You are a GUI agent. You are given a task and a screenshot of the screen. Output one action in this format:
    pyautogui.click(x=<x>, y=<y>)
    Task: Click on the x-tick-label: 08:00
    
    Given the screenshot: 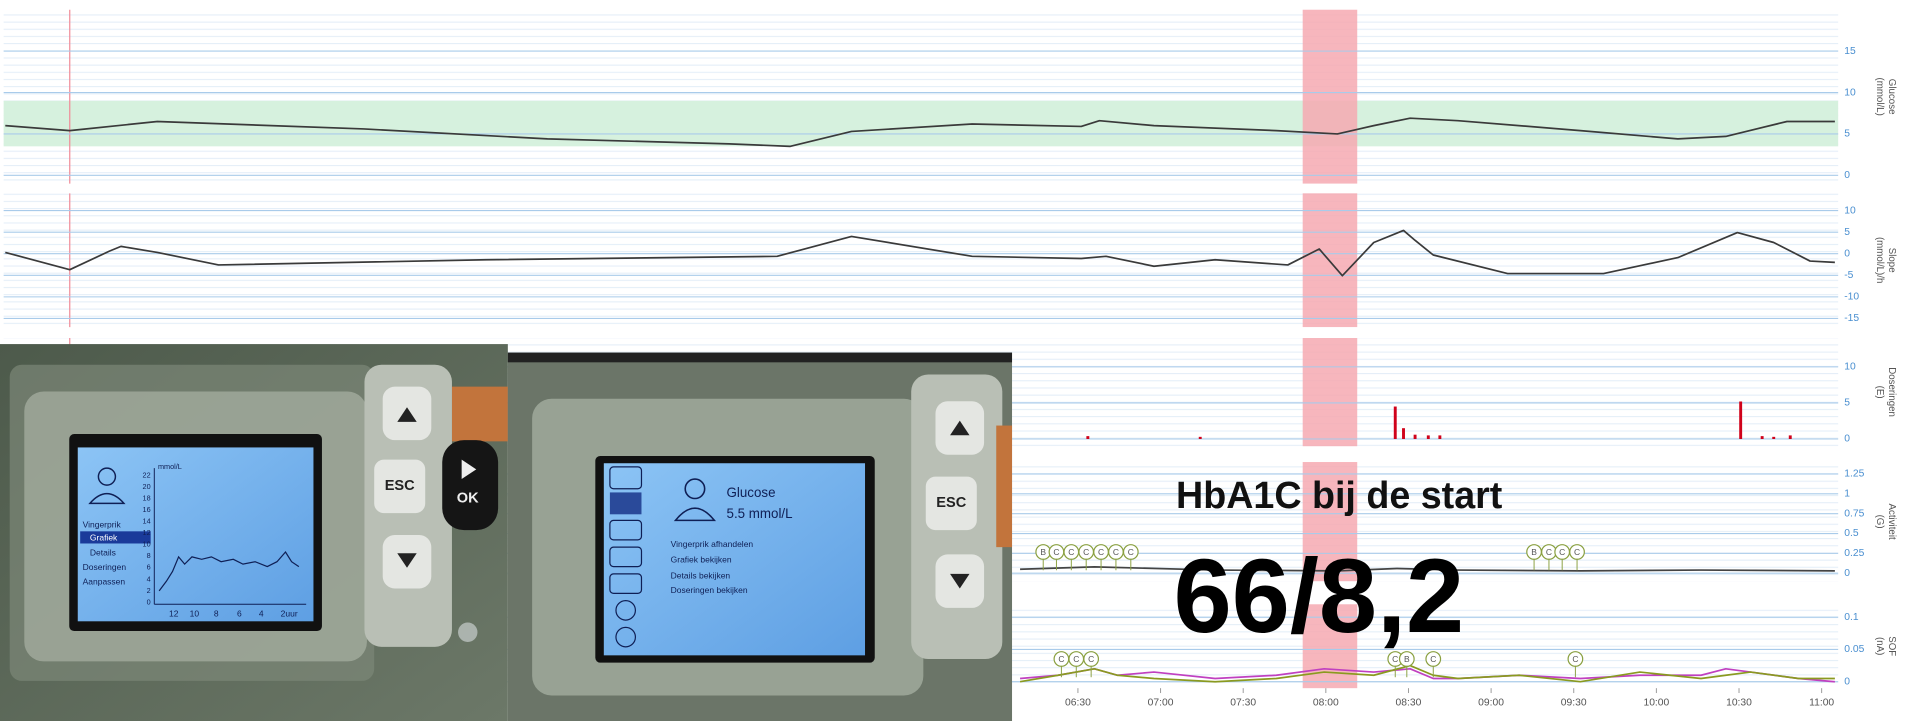 What is the action you would take?
    pyautogui.click(x=1326, y=702)
    